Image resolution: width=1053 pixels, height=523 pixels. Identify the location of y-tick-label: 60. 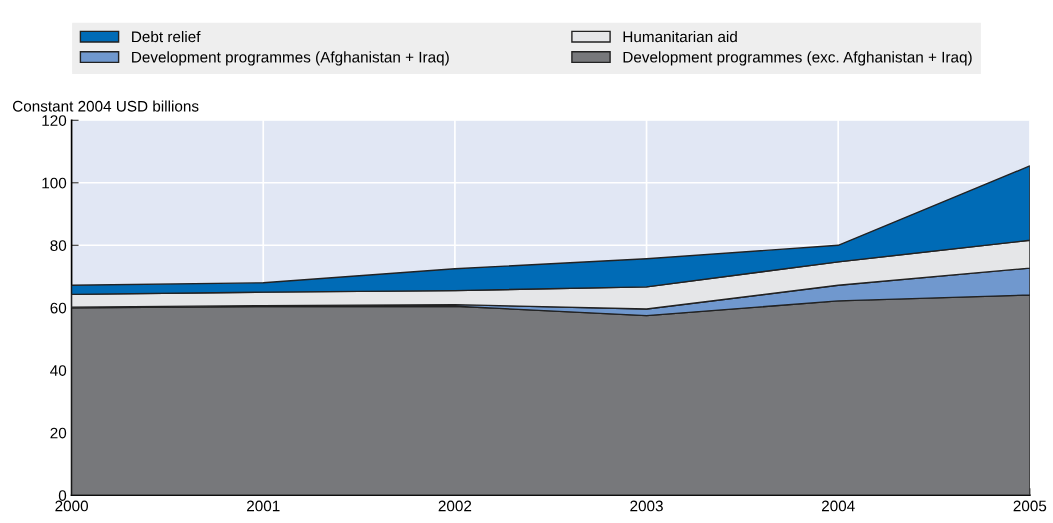
(58, 308).